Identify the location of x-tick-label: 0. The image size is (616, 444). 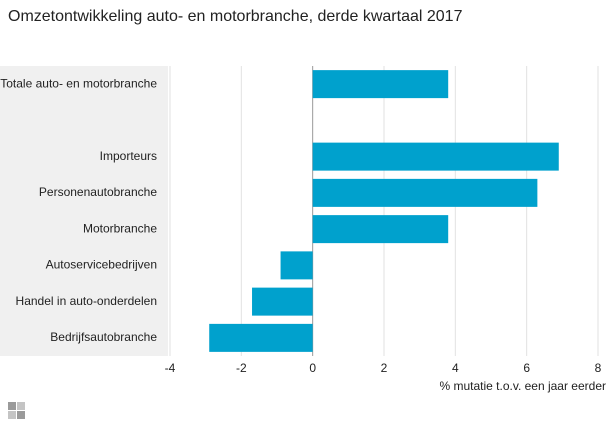
(312, 368).